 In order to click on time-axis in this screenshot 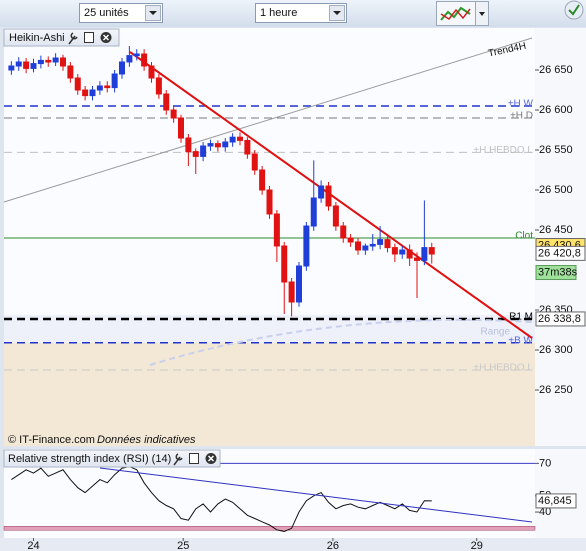, I will do `click(293, 544)`.